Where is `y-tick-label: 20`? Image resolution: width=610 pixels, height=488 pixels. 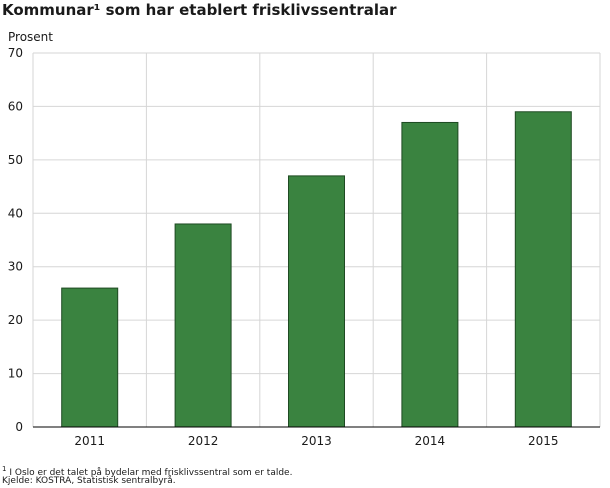 y-tick-label: 20 is located at coordinates (15, 320).